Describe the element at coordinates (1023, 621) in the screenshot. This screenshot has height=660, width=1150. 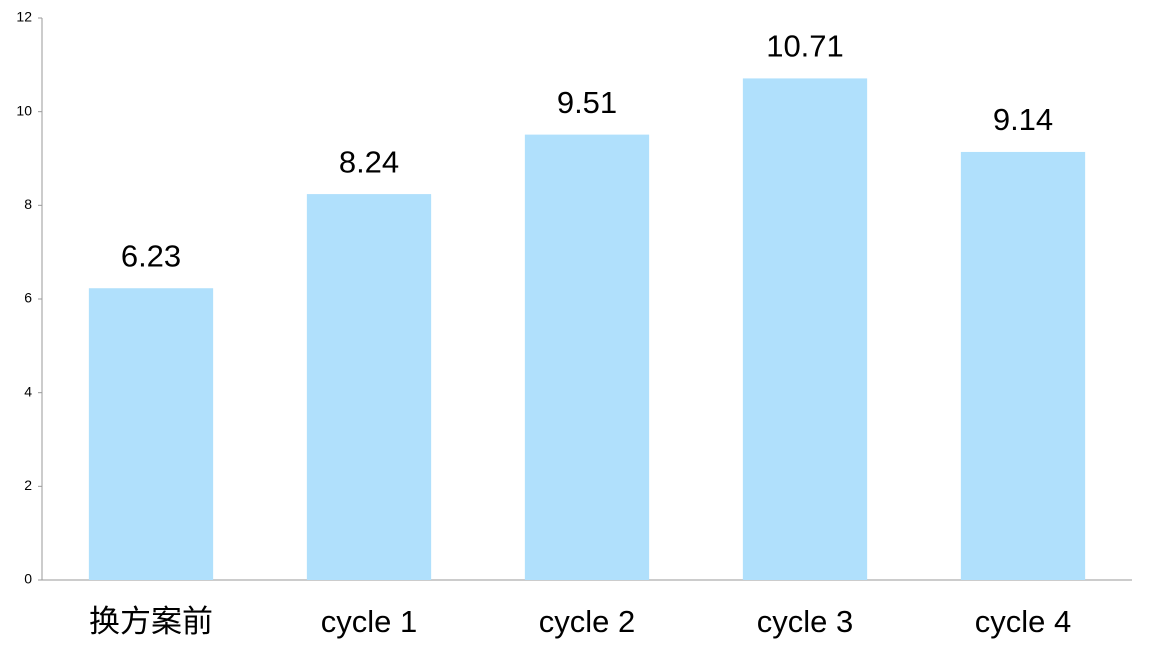
I see `x-tick-label: cycle 4` at that location.